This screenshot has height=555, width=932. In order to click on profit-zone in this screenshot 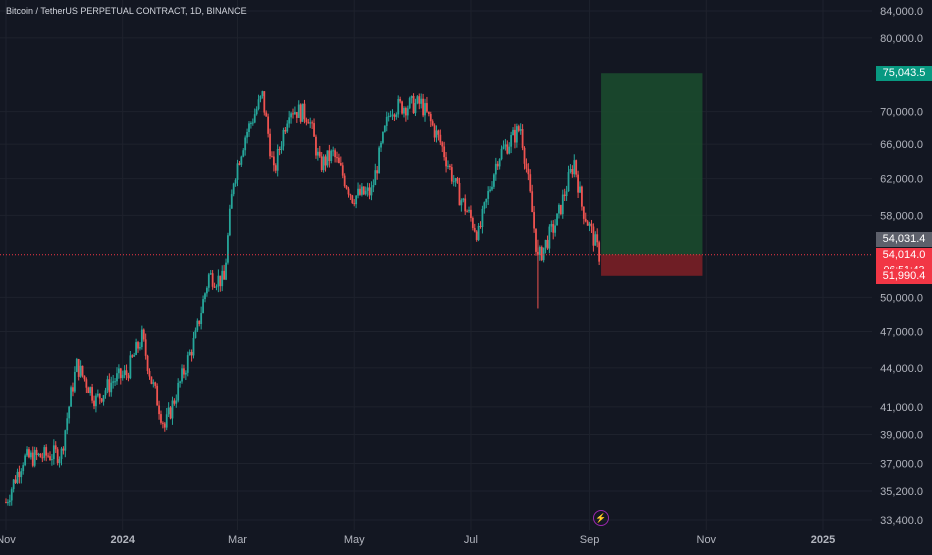, I will do `click(652, 164)`.